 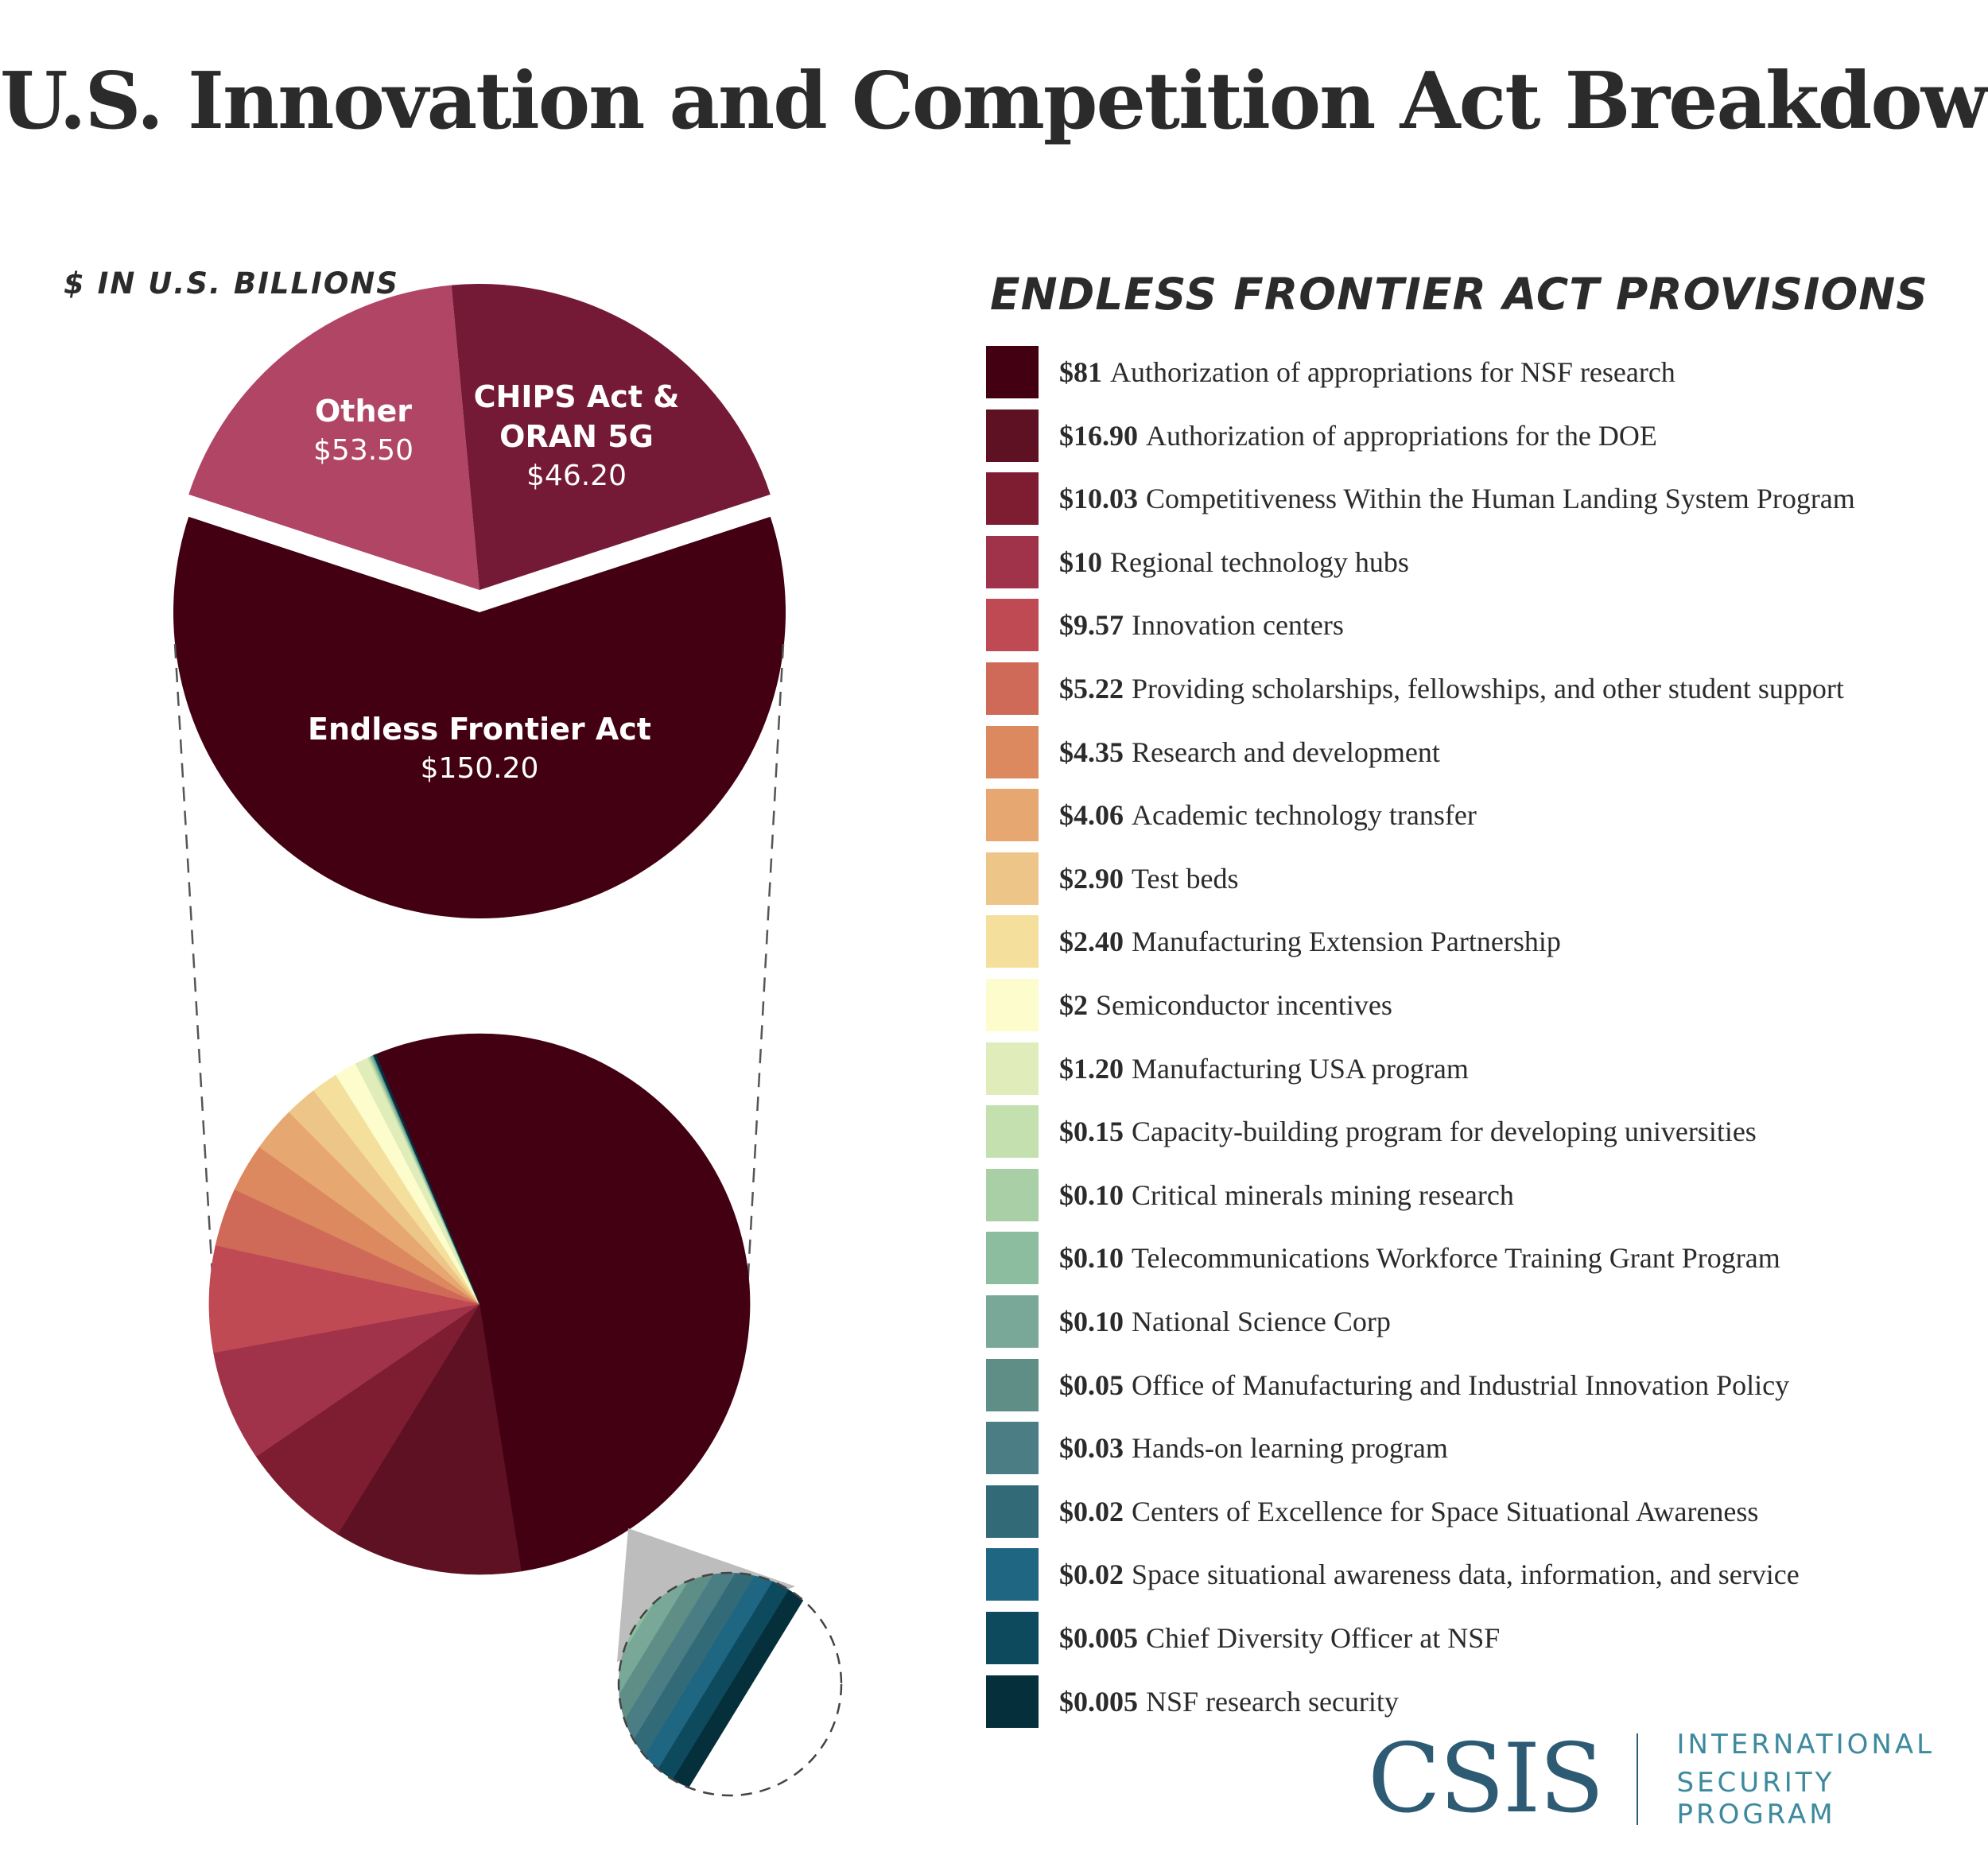 What do you see at coordinates (346, 1380) in the screenshot?
I see `provision-slice-regional-technology-hubs` at bounding box center [346, 1380].